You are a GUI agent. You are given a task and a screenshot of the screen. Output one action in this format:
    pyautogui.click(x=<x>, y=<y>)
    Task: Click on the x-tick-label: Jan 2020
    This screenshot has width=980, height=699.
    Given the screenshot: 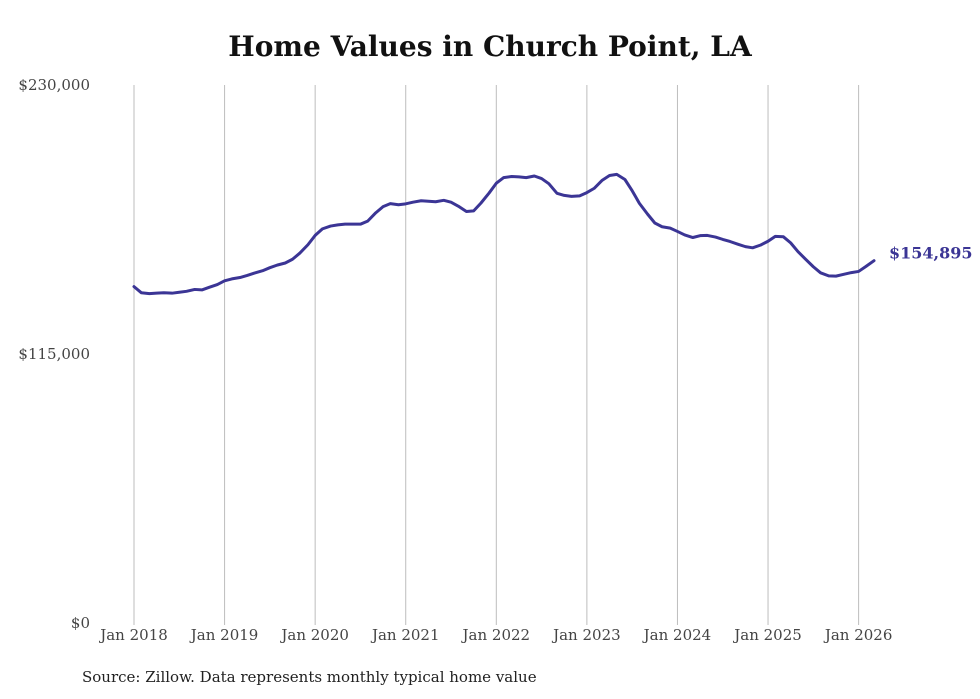 What is the action you would take?
    pyautogui.click(x=314, y=635)
    